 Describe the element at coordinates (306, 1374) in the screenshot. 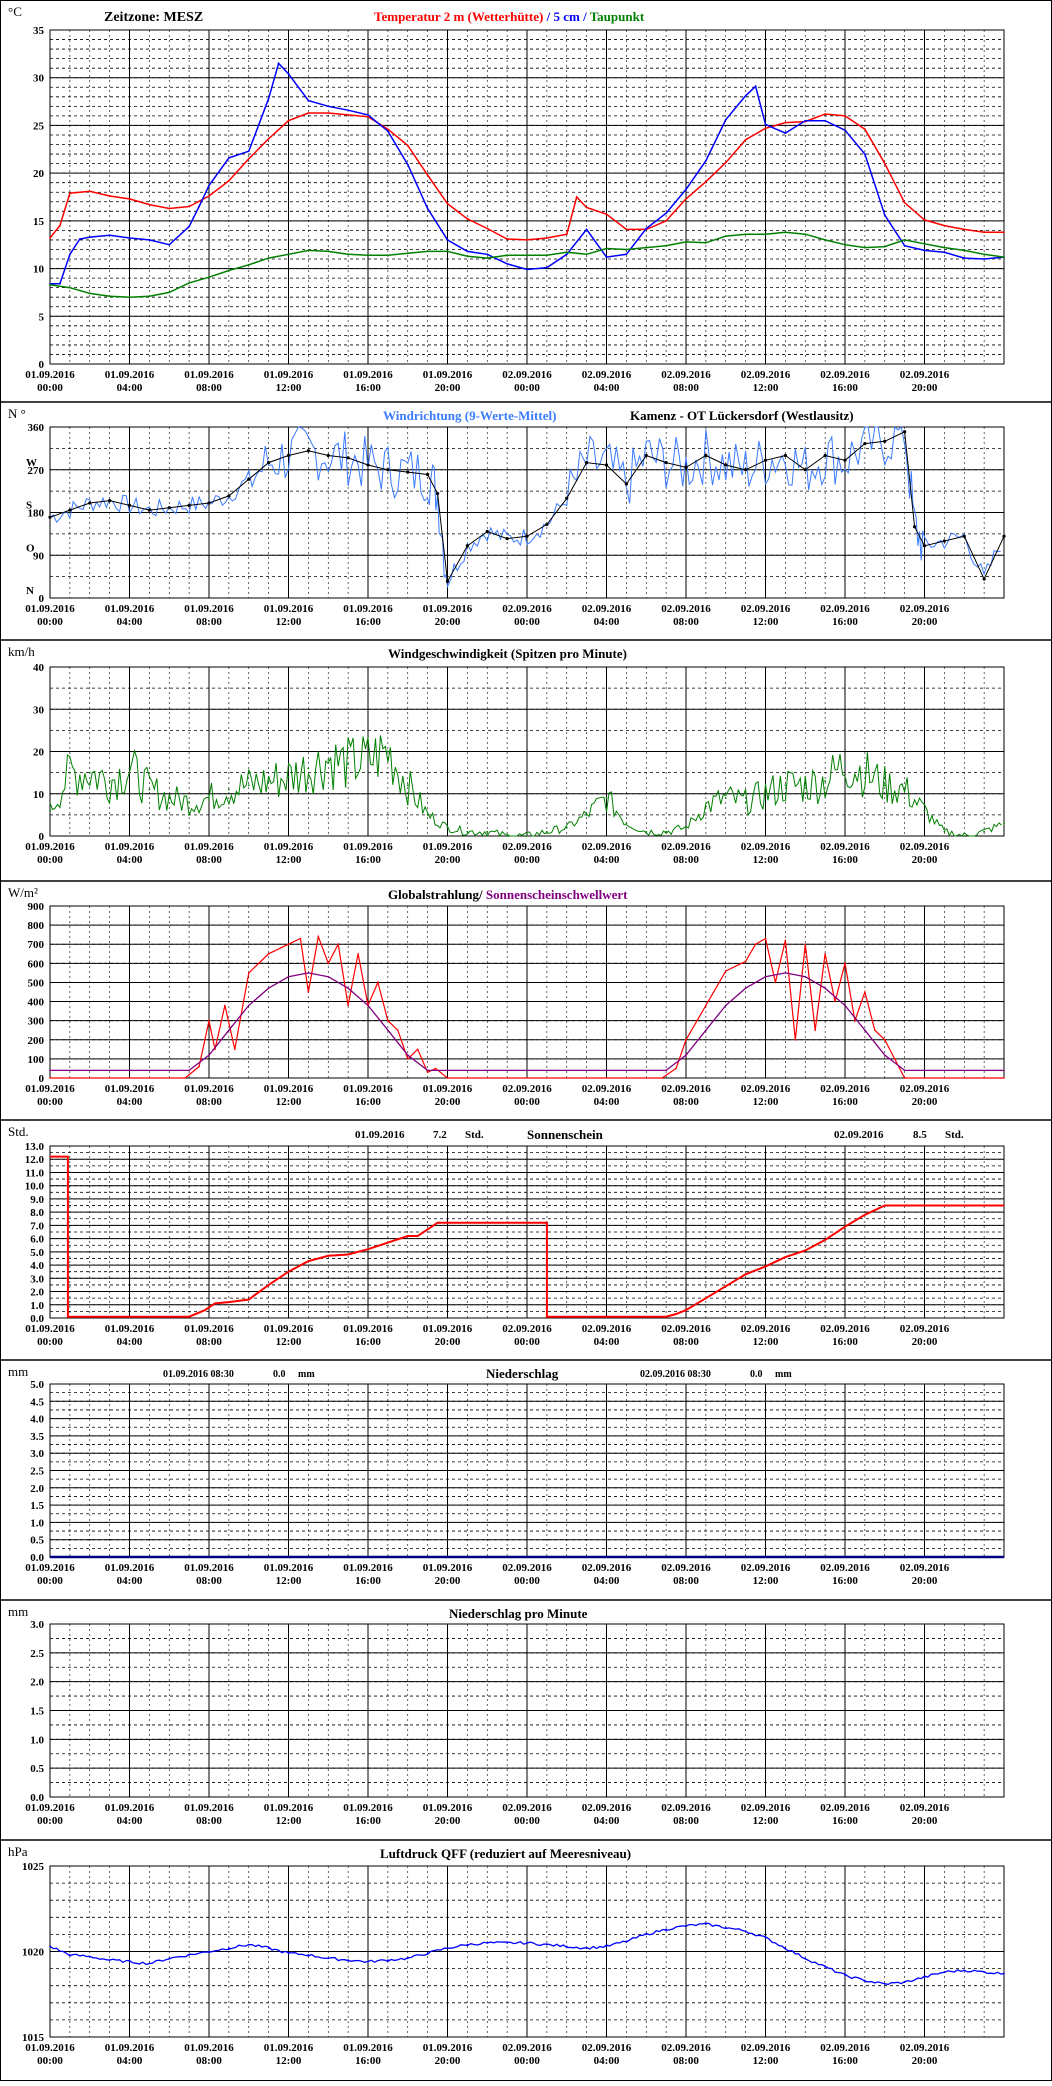

I see `precip-total-unit: mm` at that location.